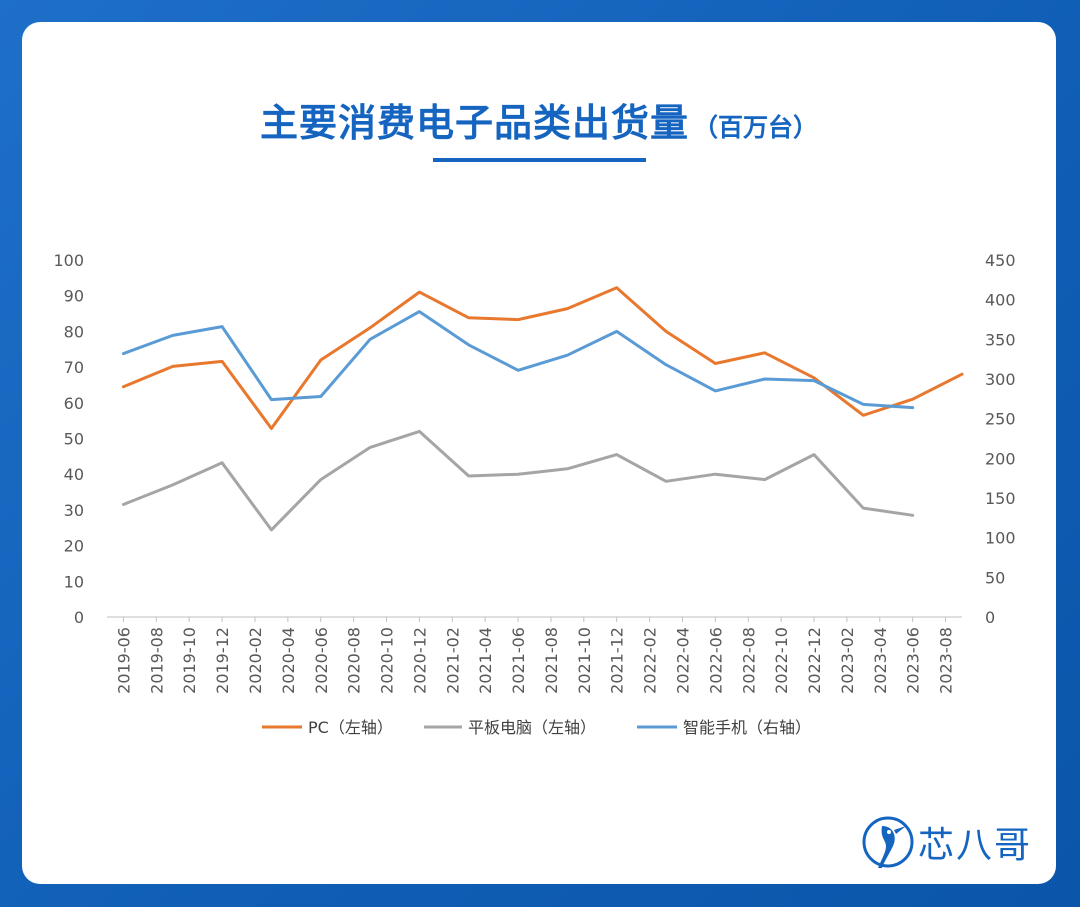 This screenshot has height=907, width=1080. I want to click on title-unit: （百万台）, so click(756, 127).